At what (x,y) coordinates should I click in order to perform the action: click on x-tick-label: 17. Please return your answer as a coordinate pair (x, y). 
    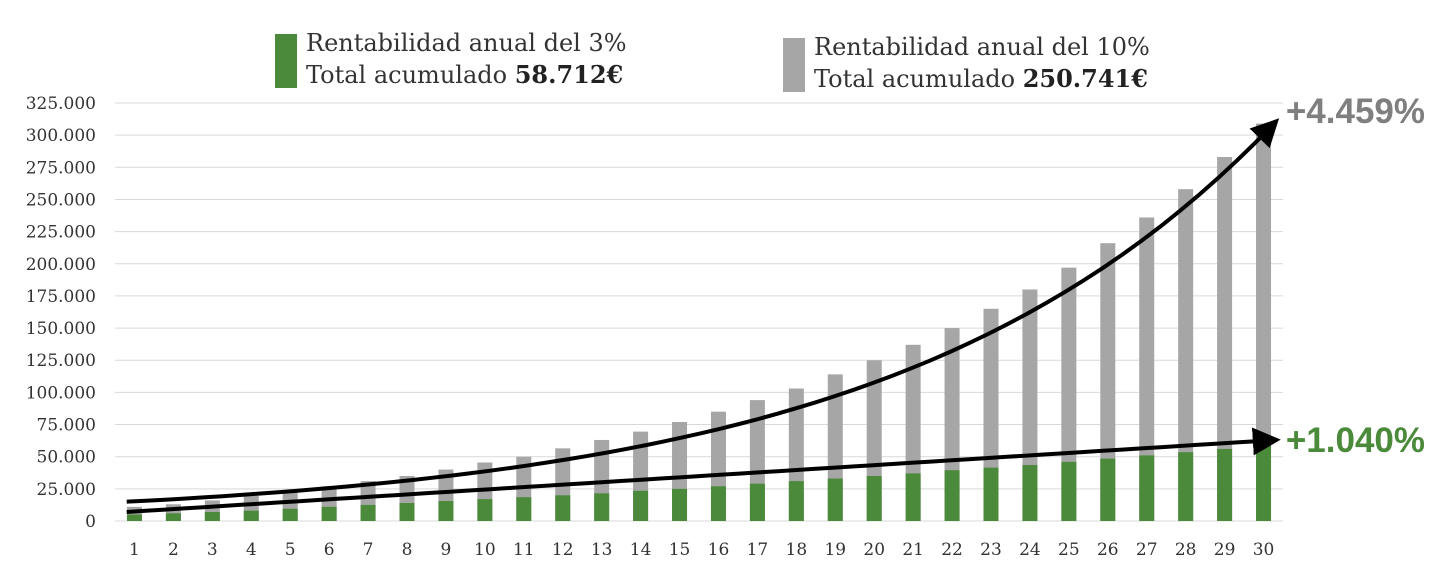
    Looking at the image, I should click on (758, 550).